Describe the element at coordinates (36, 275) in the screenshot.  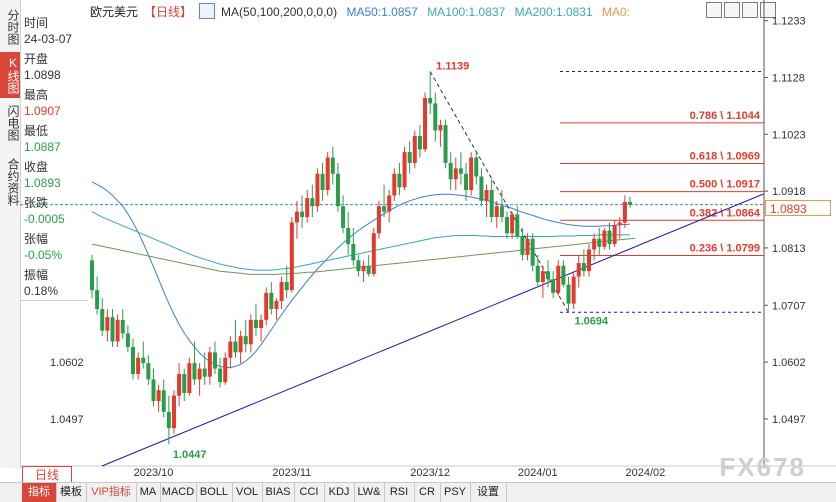
I see `info-amp-label: 振幅` at that location.